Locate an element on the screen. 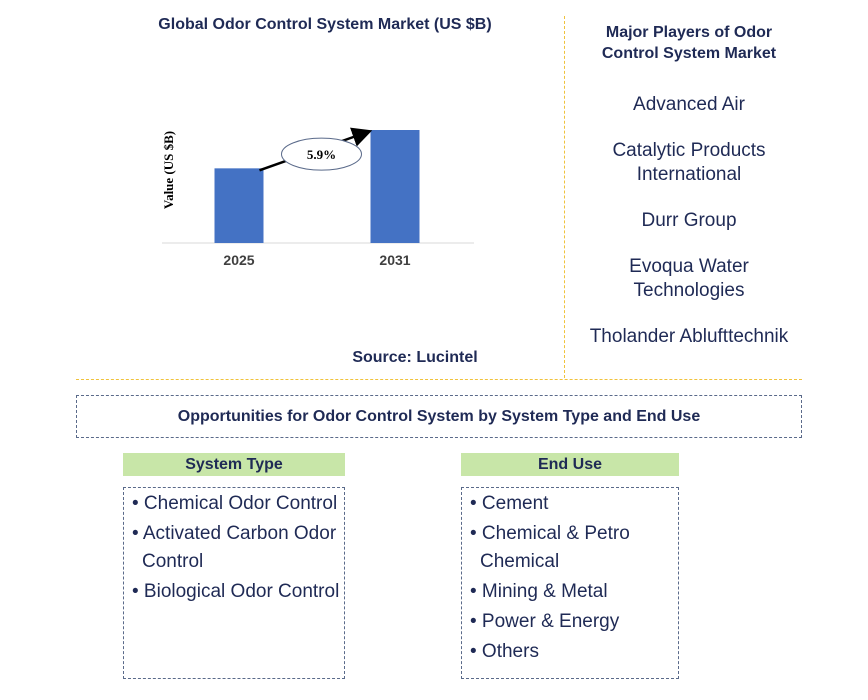  player-name: Catalytic Products is located at coordinates (689, 150).